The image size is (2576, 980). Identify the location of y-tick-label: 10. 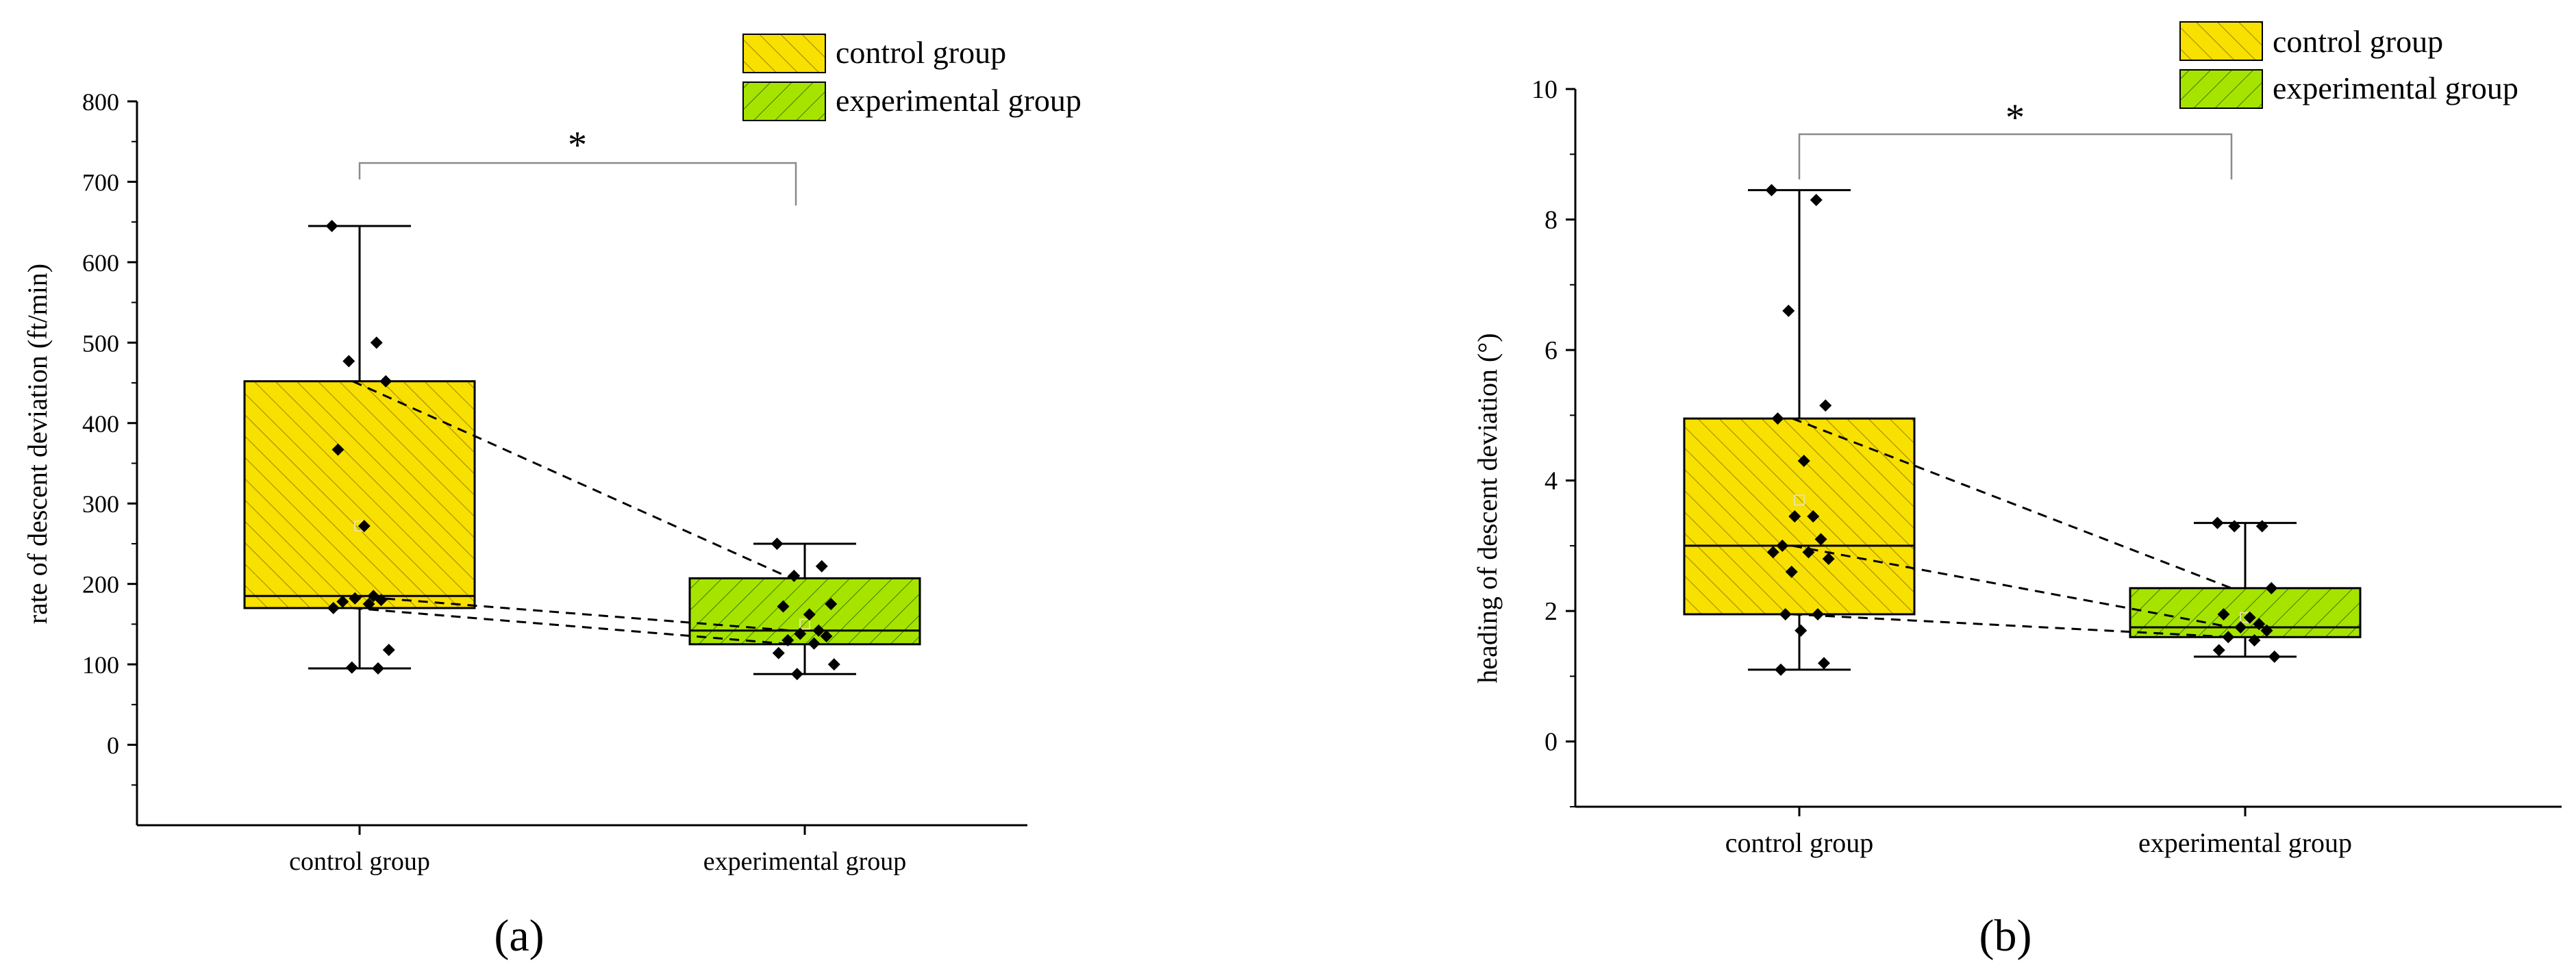
(1544, 89).